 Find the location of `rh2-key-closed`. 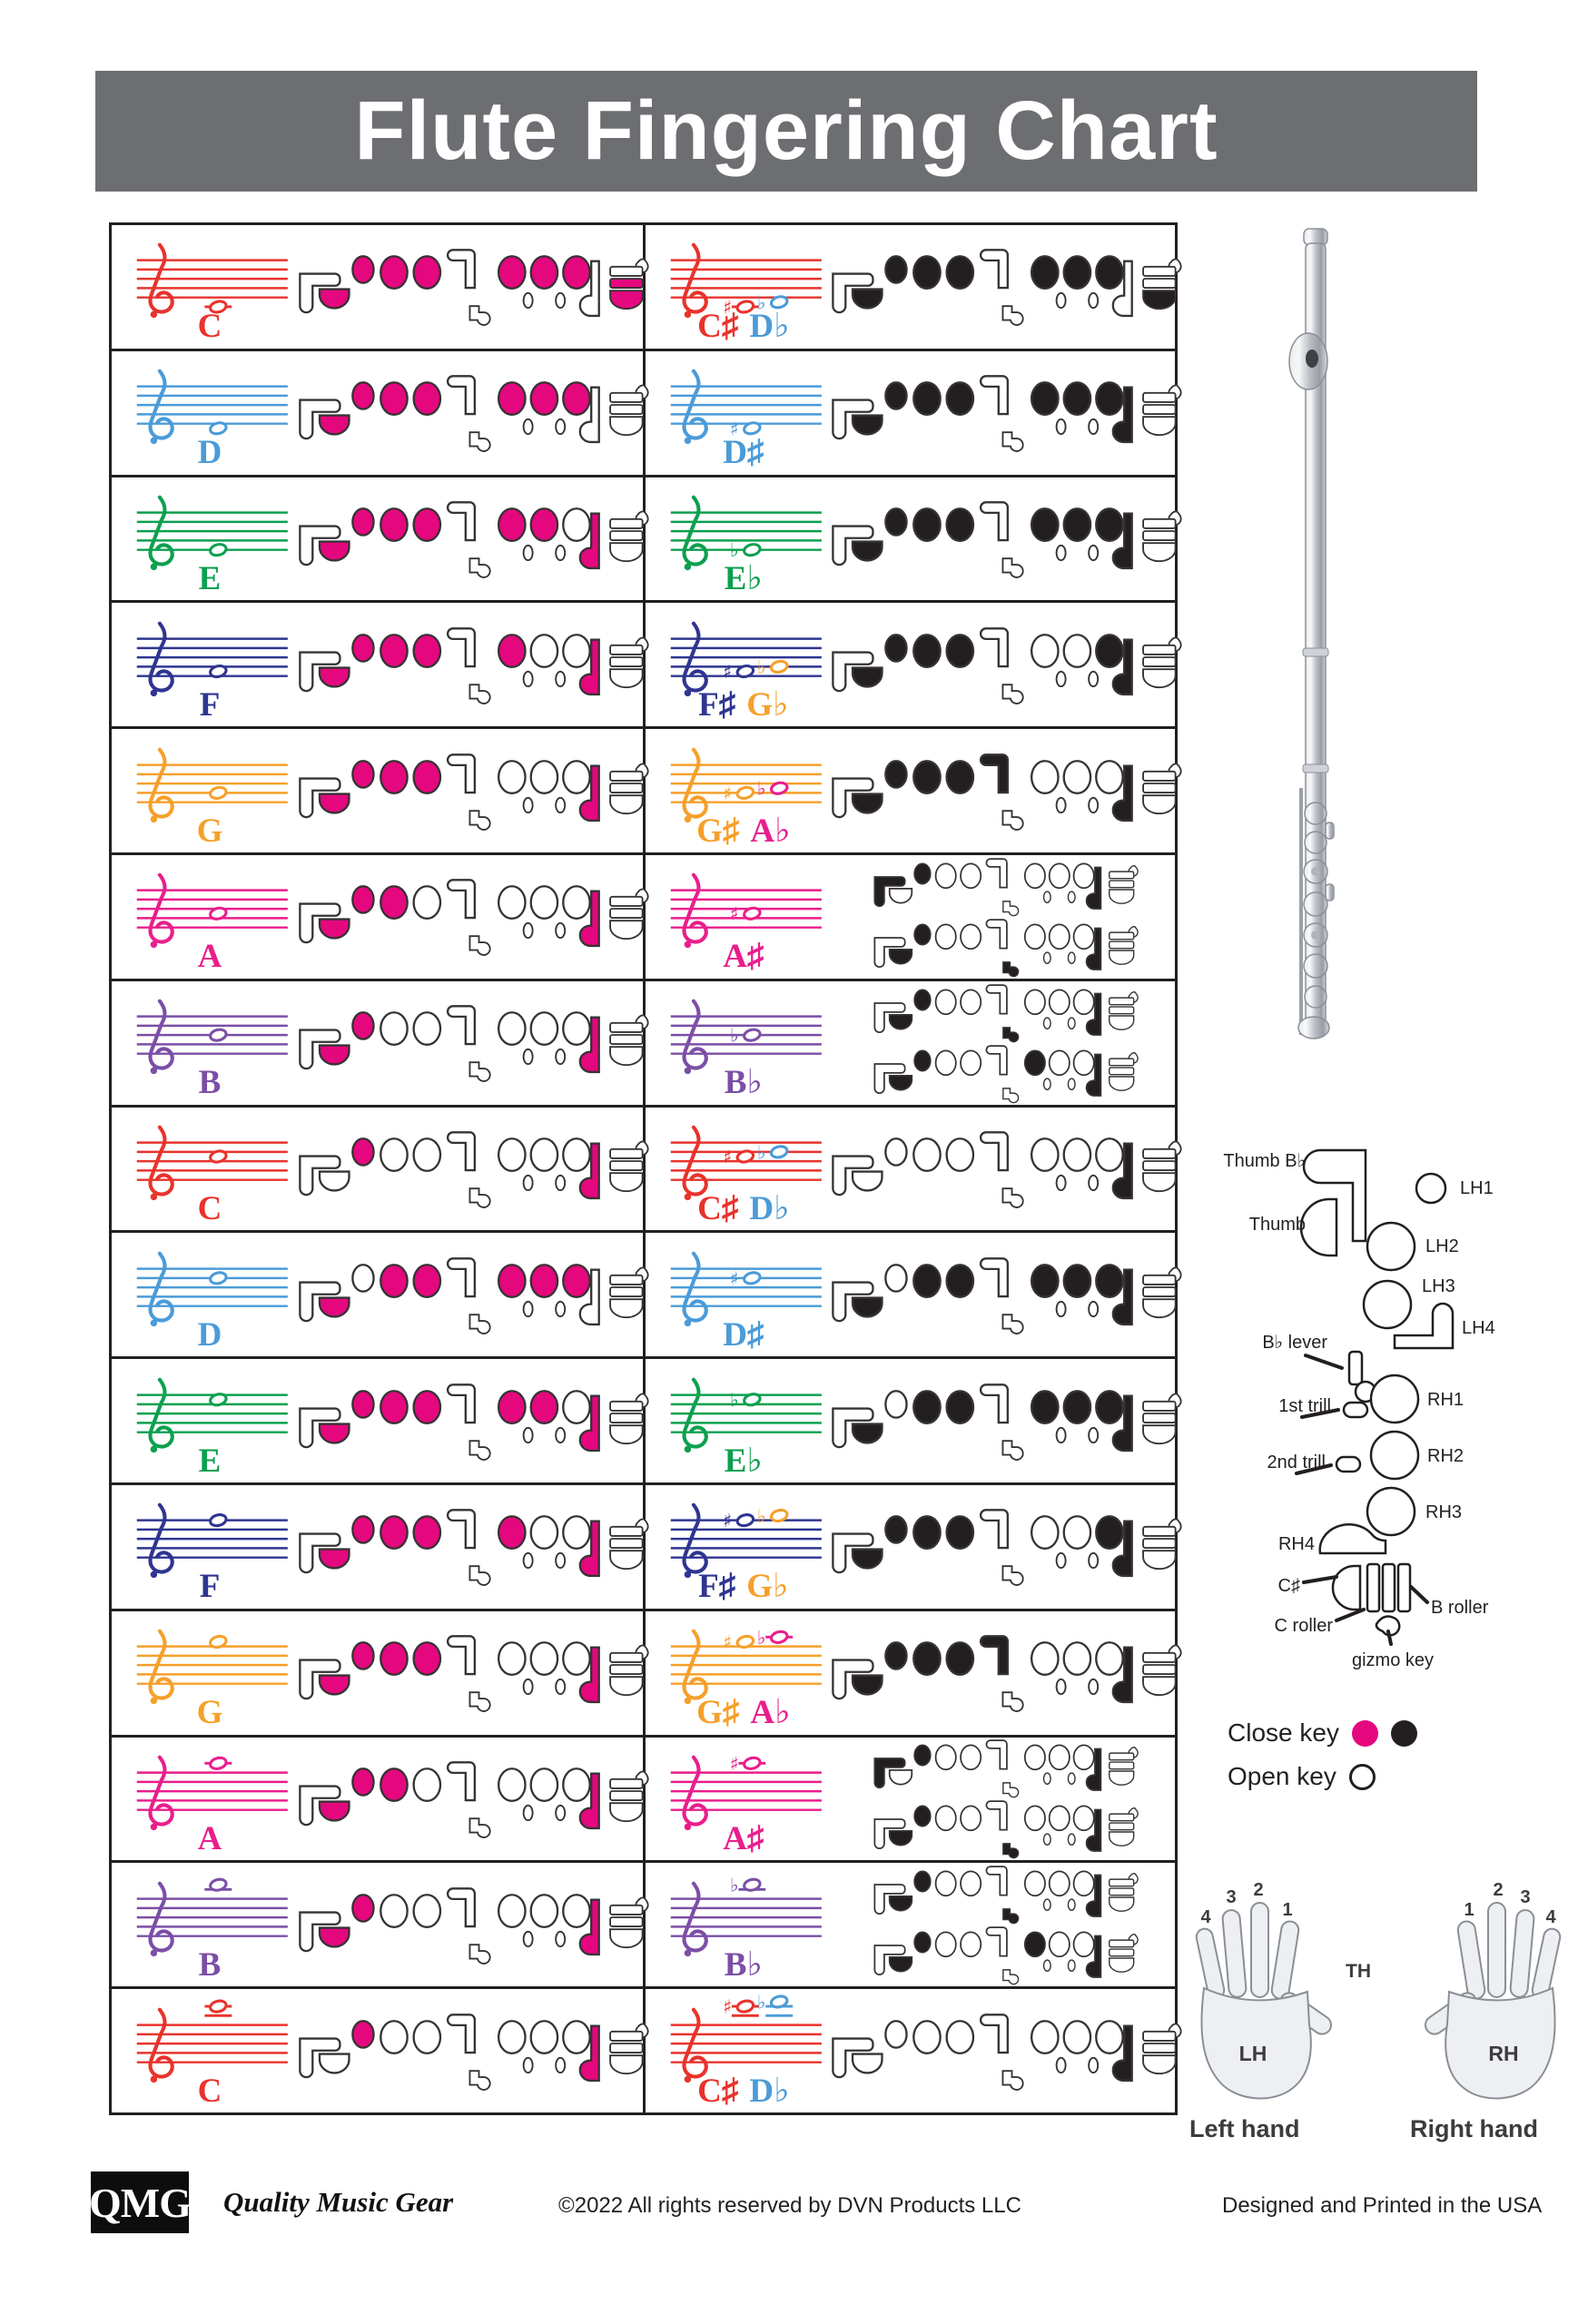

rh2-key-closed is located at coordinates (1077, 1406).